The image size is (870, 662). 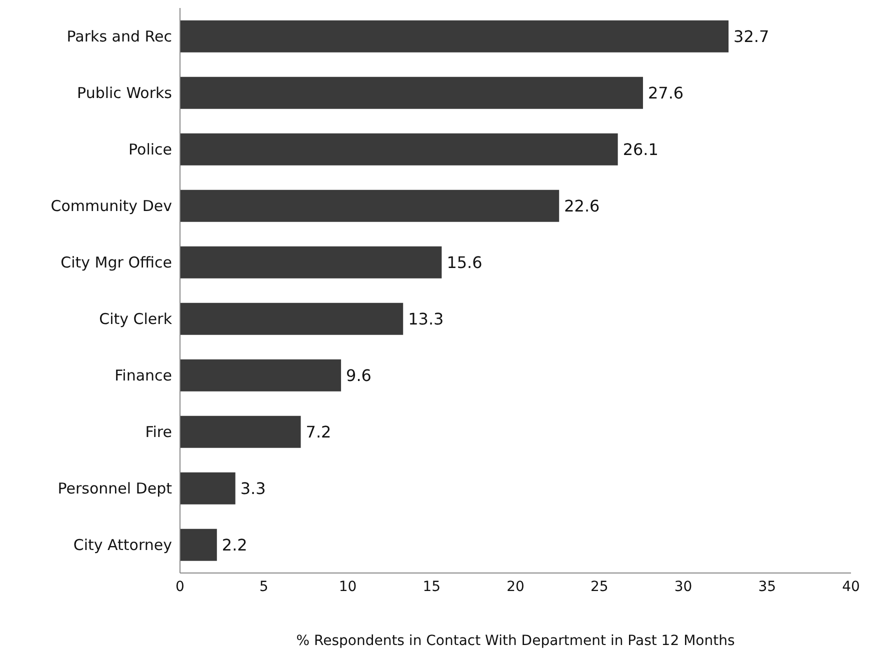 What do you see at coordinates (767, 586) in the screenshot?
I see `x-tick-label: 35` at bounding box center [767, 586].